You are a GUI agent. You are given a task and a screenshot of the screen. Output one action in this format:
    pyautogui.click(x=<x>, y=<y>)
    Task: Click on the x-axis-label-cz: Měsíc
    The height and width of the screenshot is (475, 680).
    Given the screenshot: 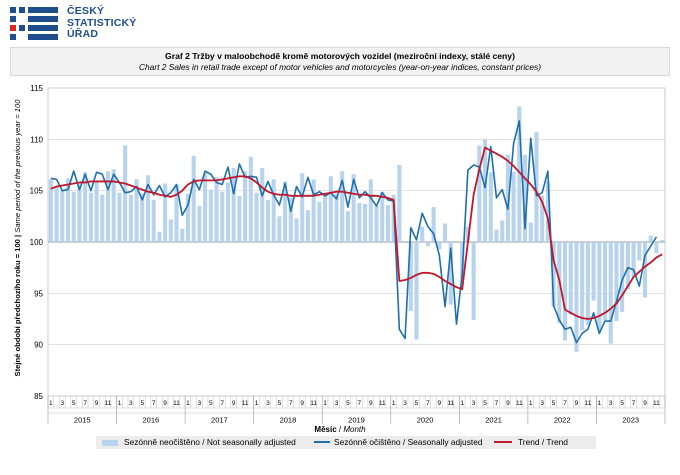 What is the action you would take?
    pyautogui.click(x=325, y=429)
    